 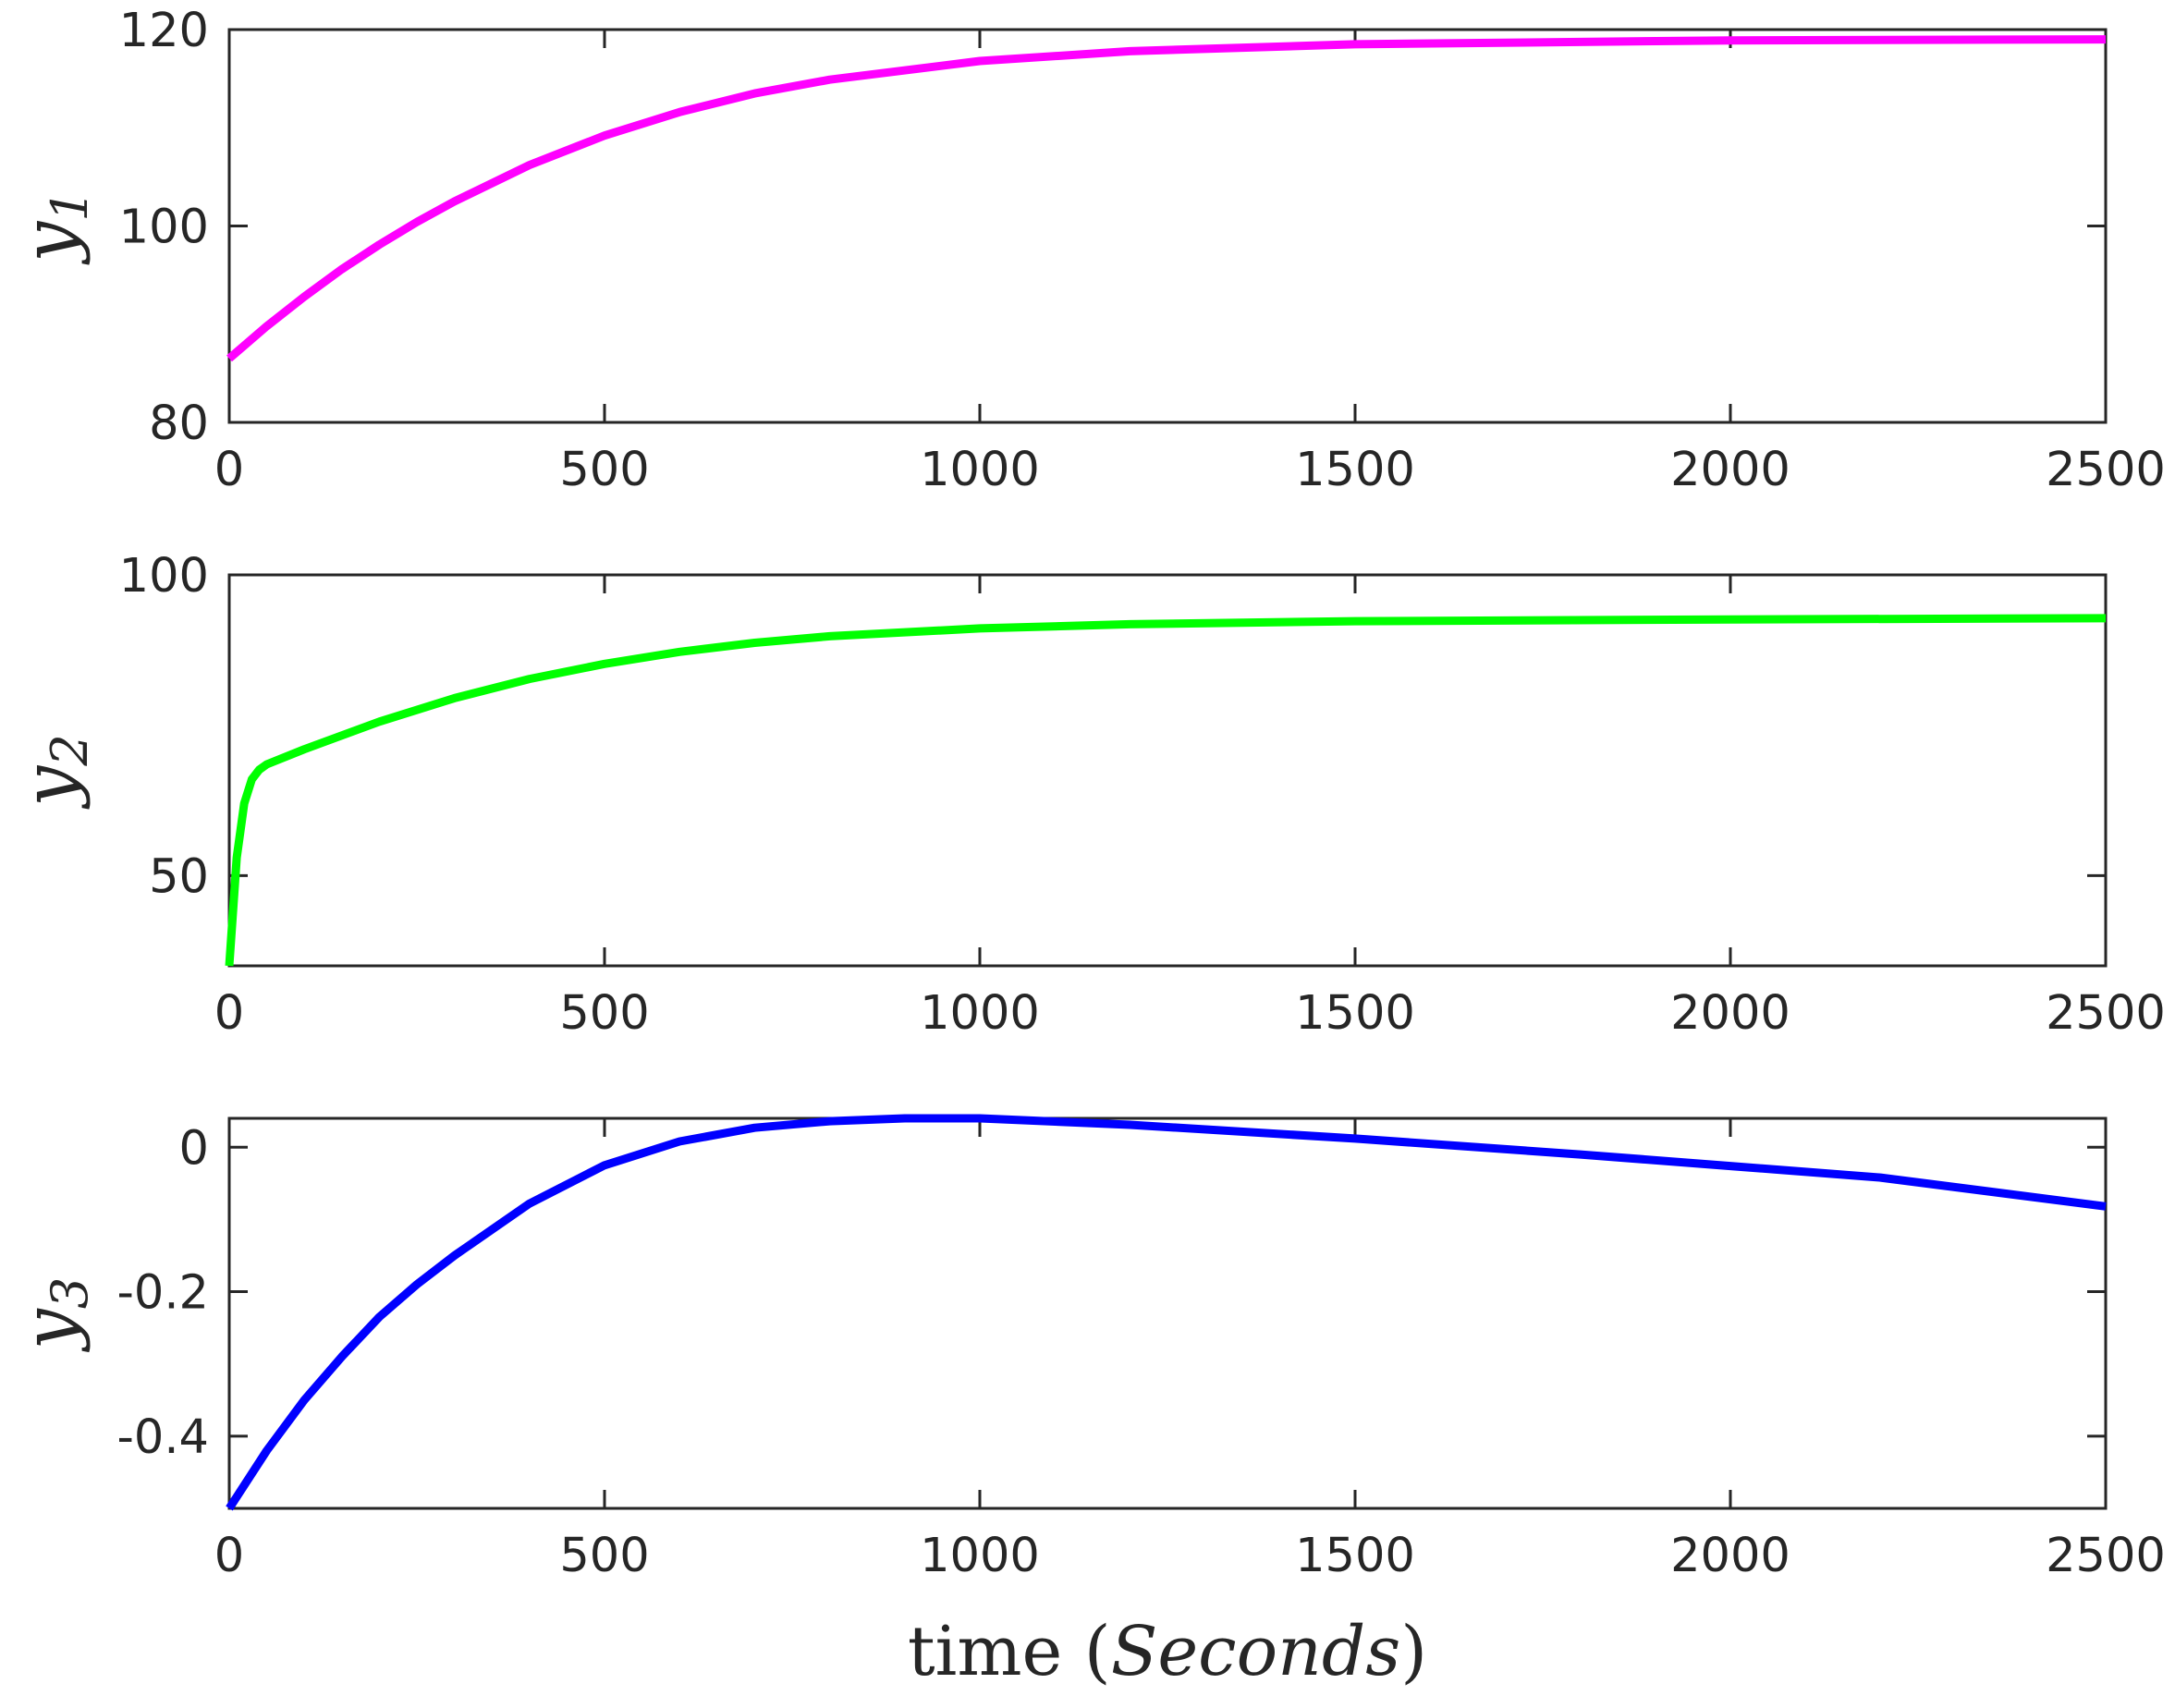 I want to click on axes-2-xtick-label: 0, so click(x=229, y=1013).